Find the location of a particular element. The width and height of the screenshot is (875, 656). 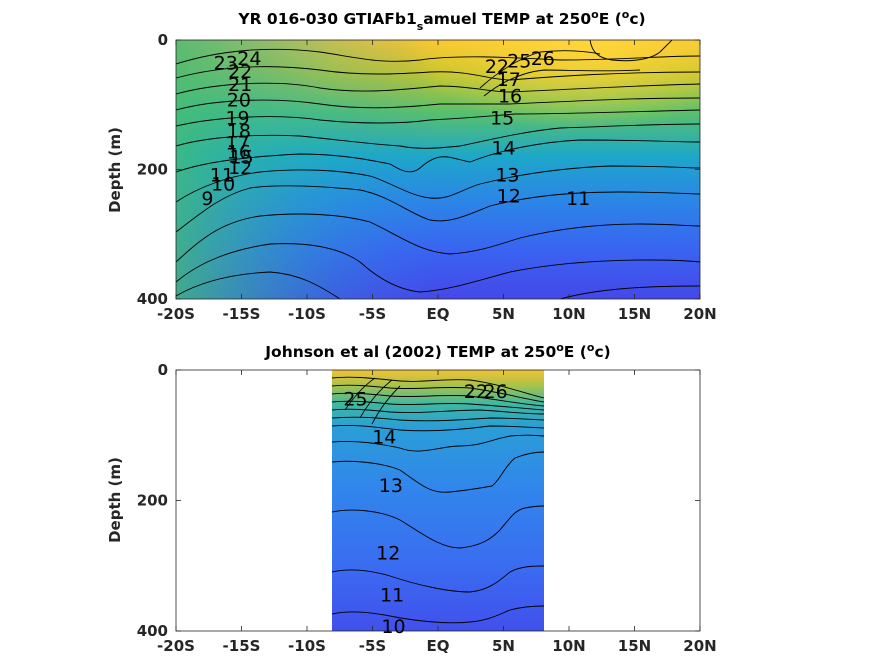

panel-1-contour-label: 18 is located at coordinates (239, 132).